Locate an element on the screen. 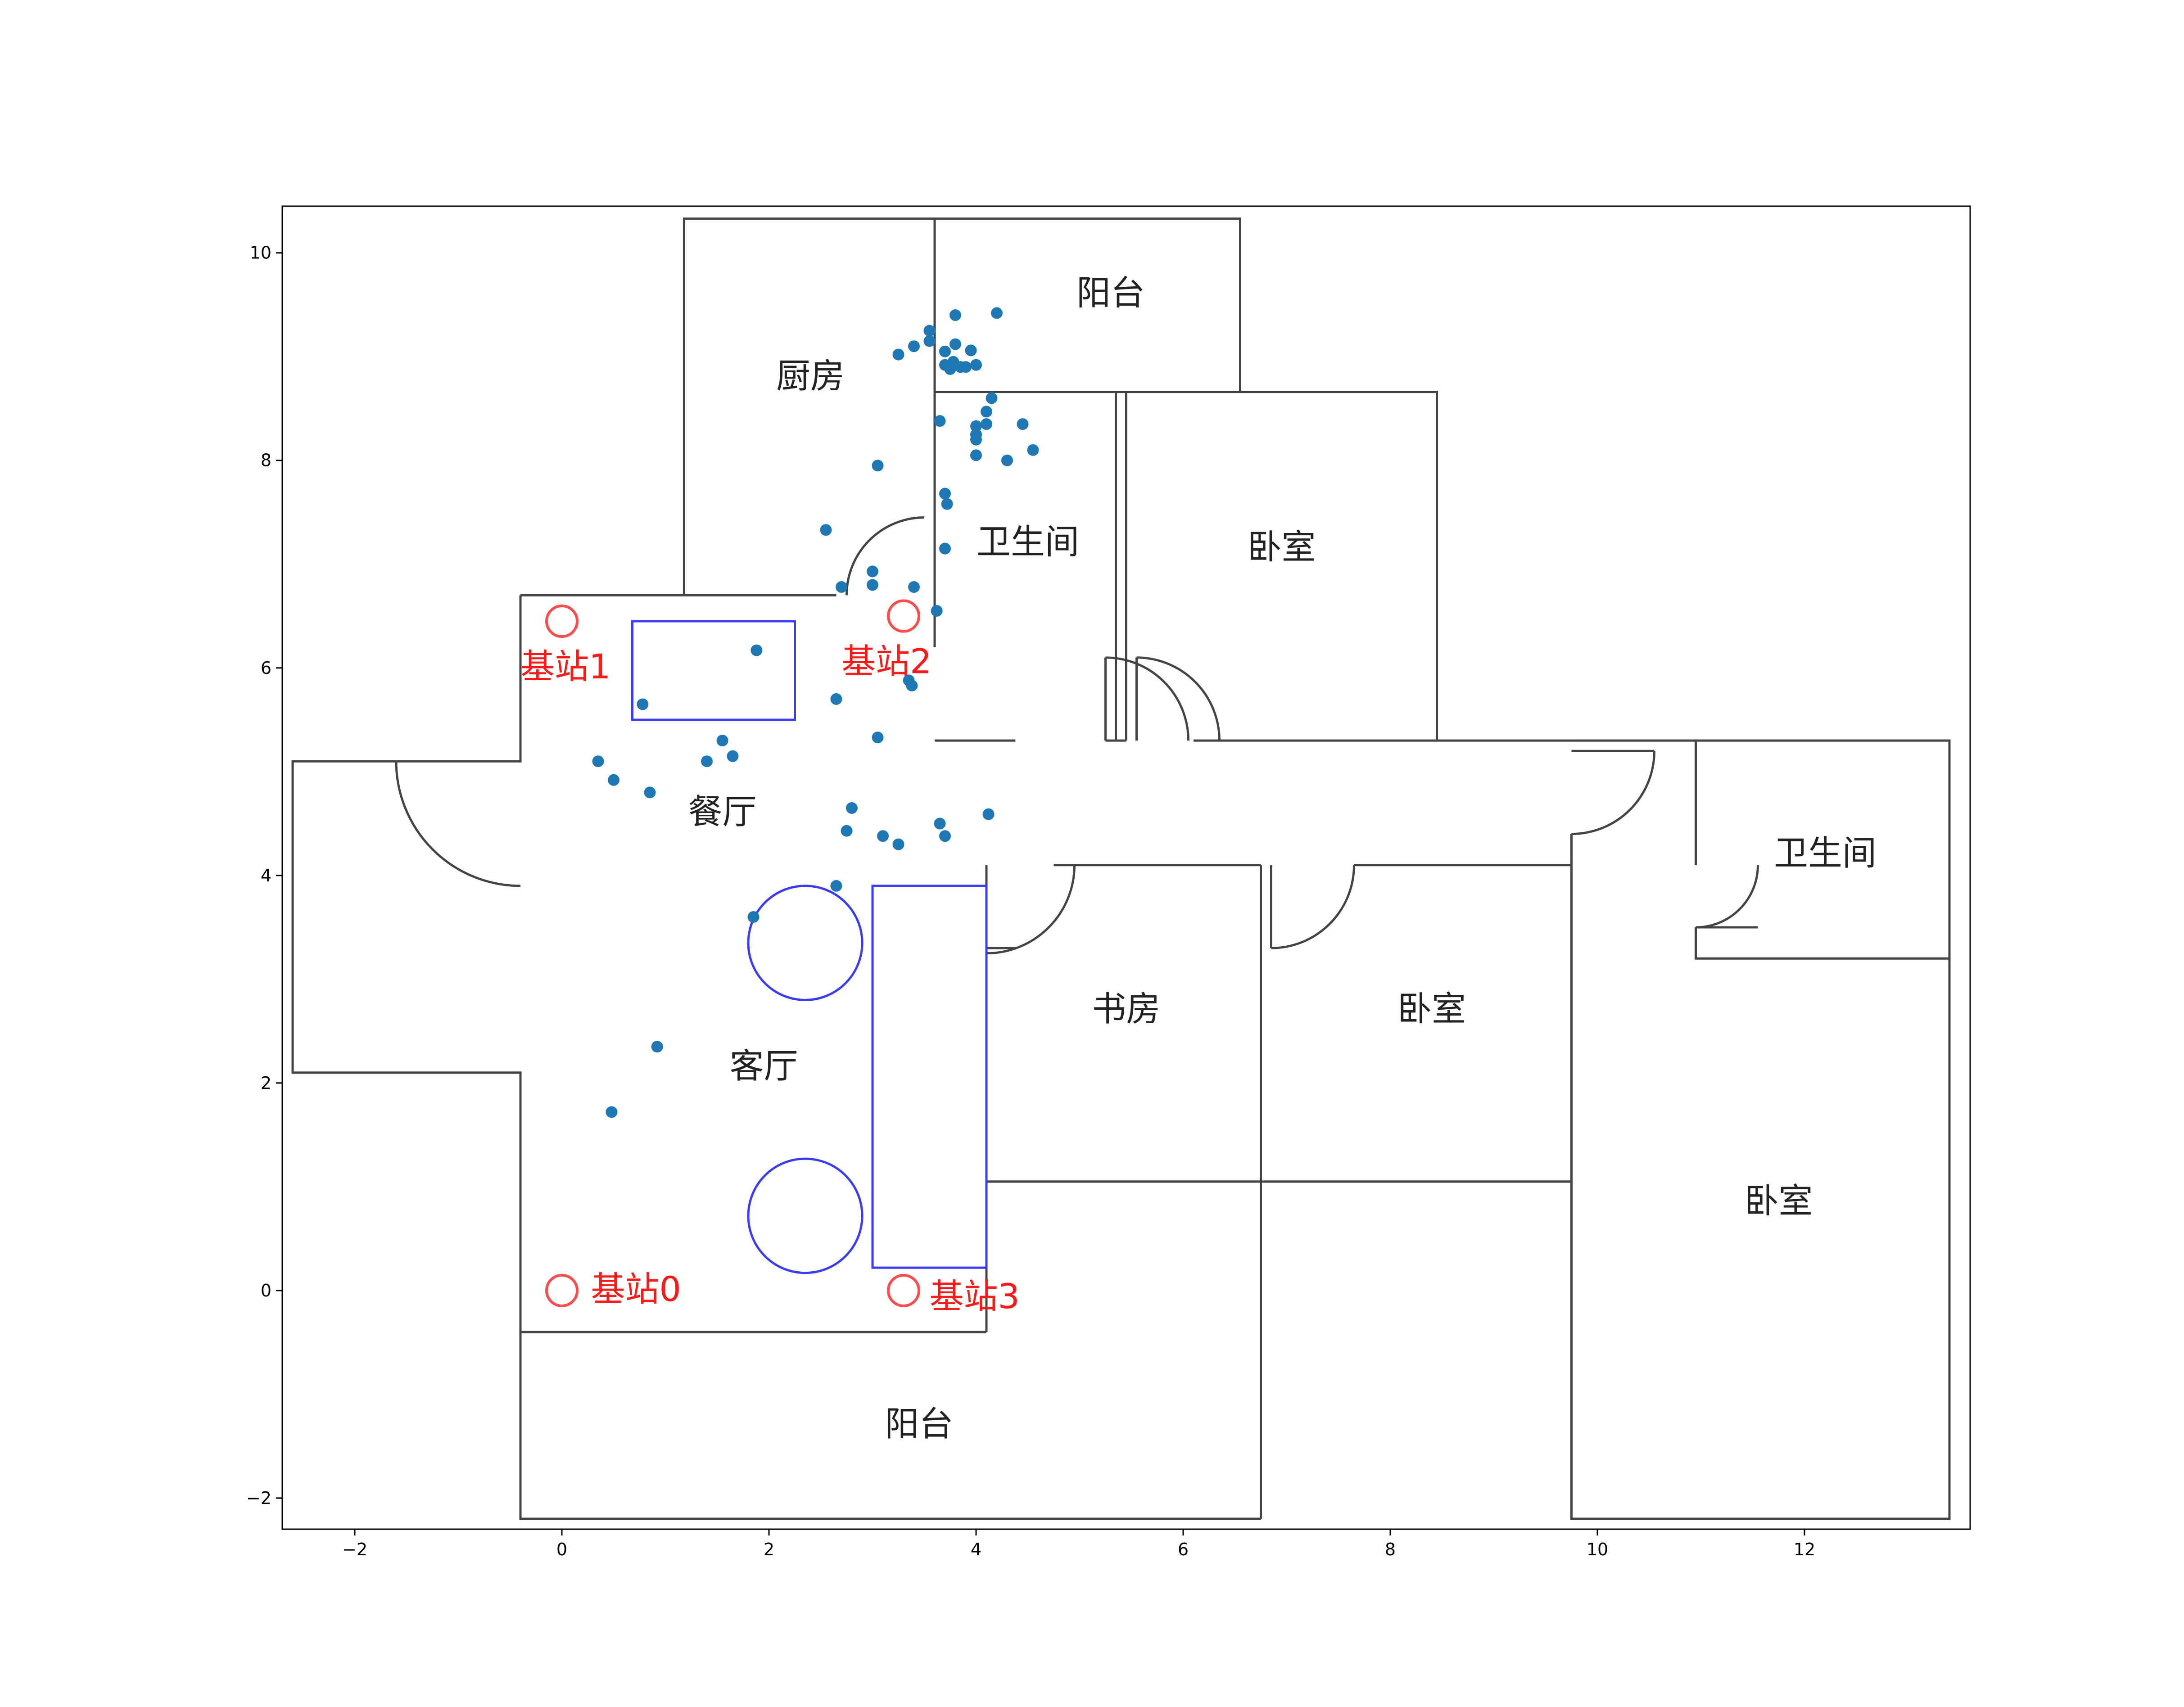 The image size is (2184, 1707). room-label: 餐厅 is located at coordinates (722, 812).